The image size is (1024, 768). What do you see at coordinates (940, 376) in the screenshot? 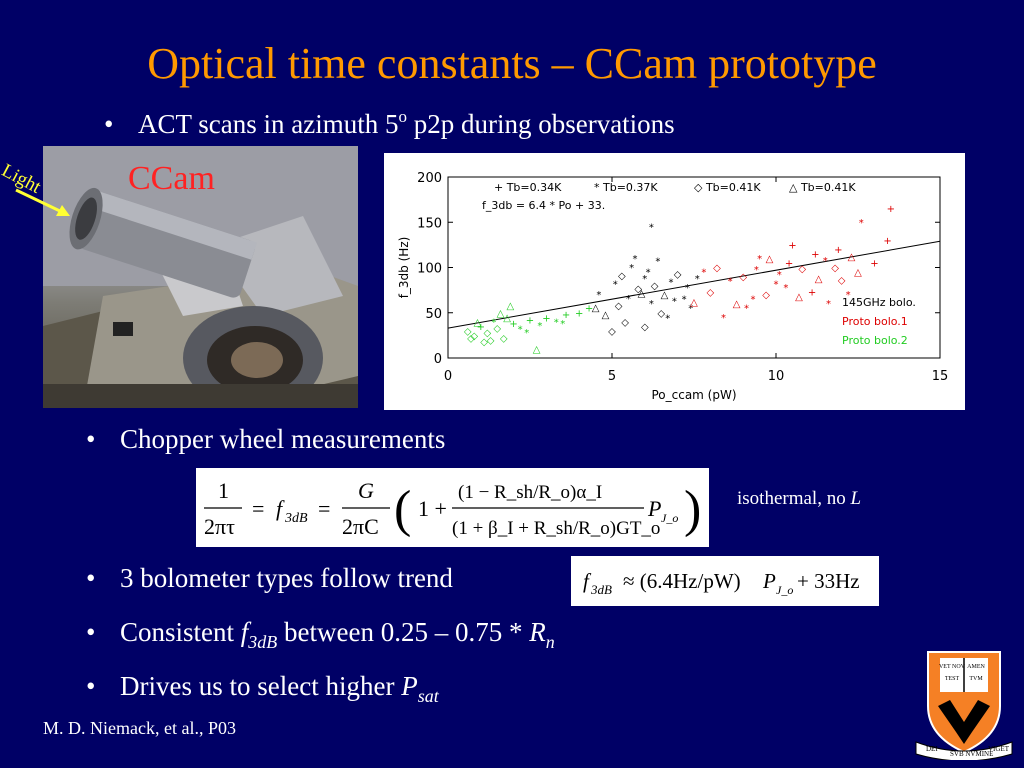
I see `x-tick-label: 15` at bounding box center [940, 376].